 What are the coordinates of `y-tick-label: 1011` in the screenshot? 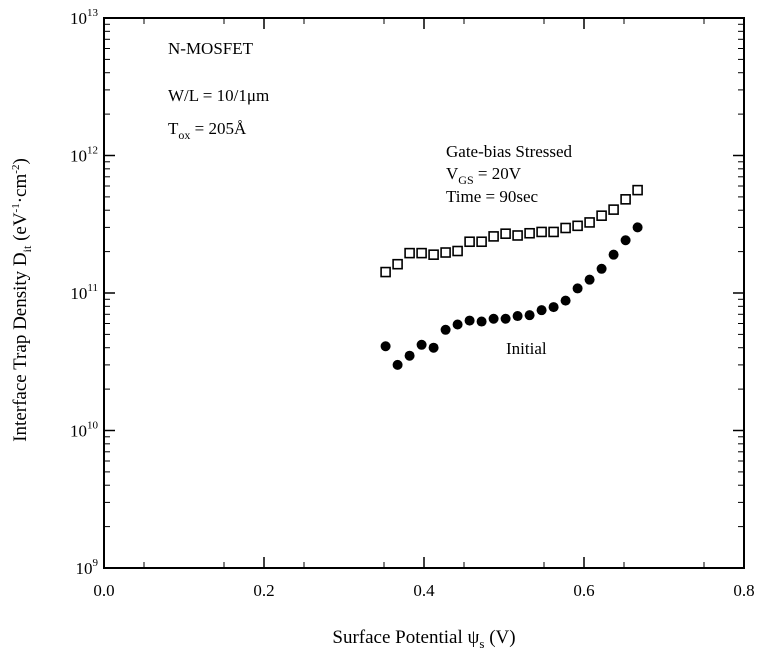 It's located at (84, 292).